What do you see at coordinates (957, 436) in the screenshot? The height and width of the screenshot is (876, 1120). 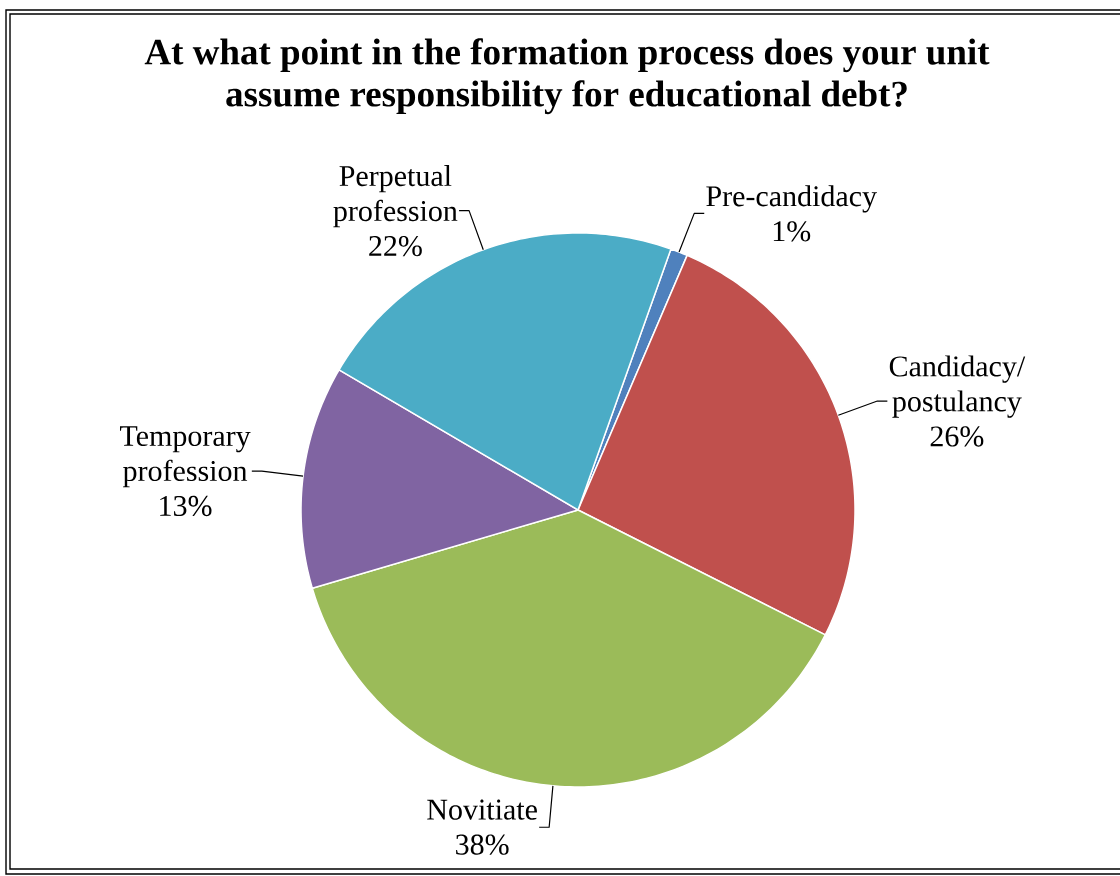 I see `data-label: 26%` at bounding box center [957, 436].